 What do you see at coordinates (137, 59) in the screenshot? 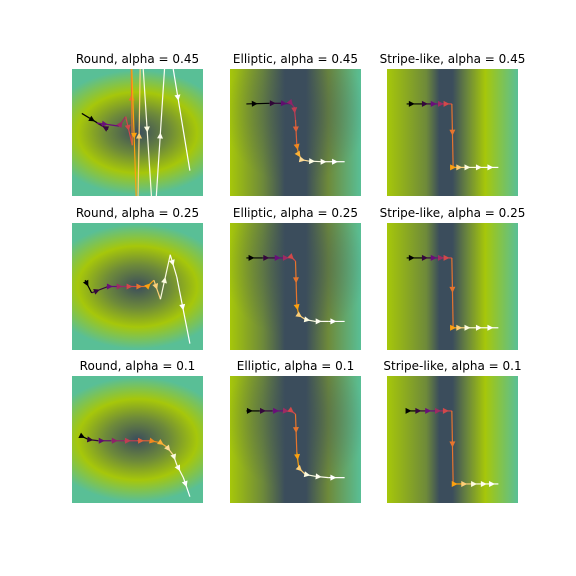
I see `subplot-title: Round, alpha = 0.45` at bounding box center [137, 59].